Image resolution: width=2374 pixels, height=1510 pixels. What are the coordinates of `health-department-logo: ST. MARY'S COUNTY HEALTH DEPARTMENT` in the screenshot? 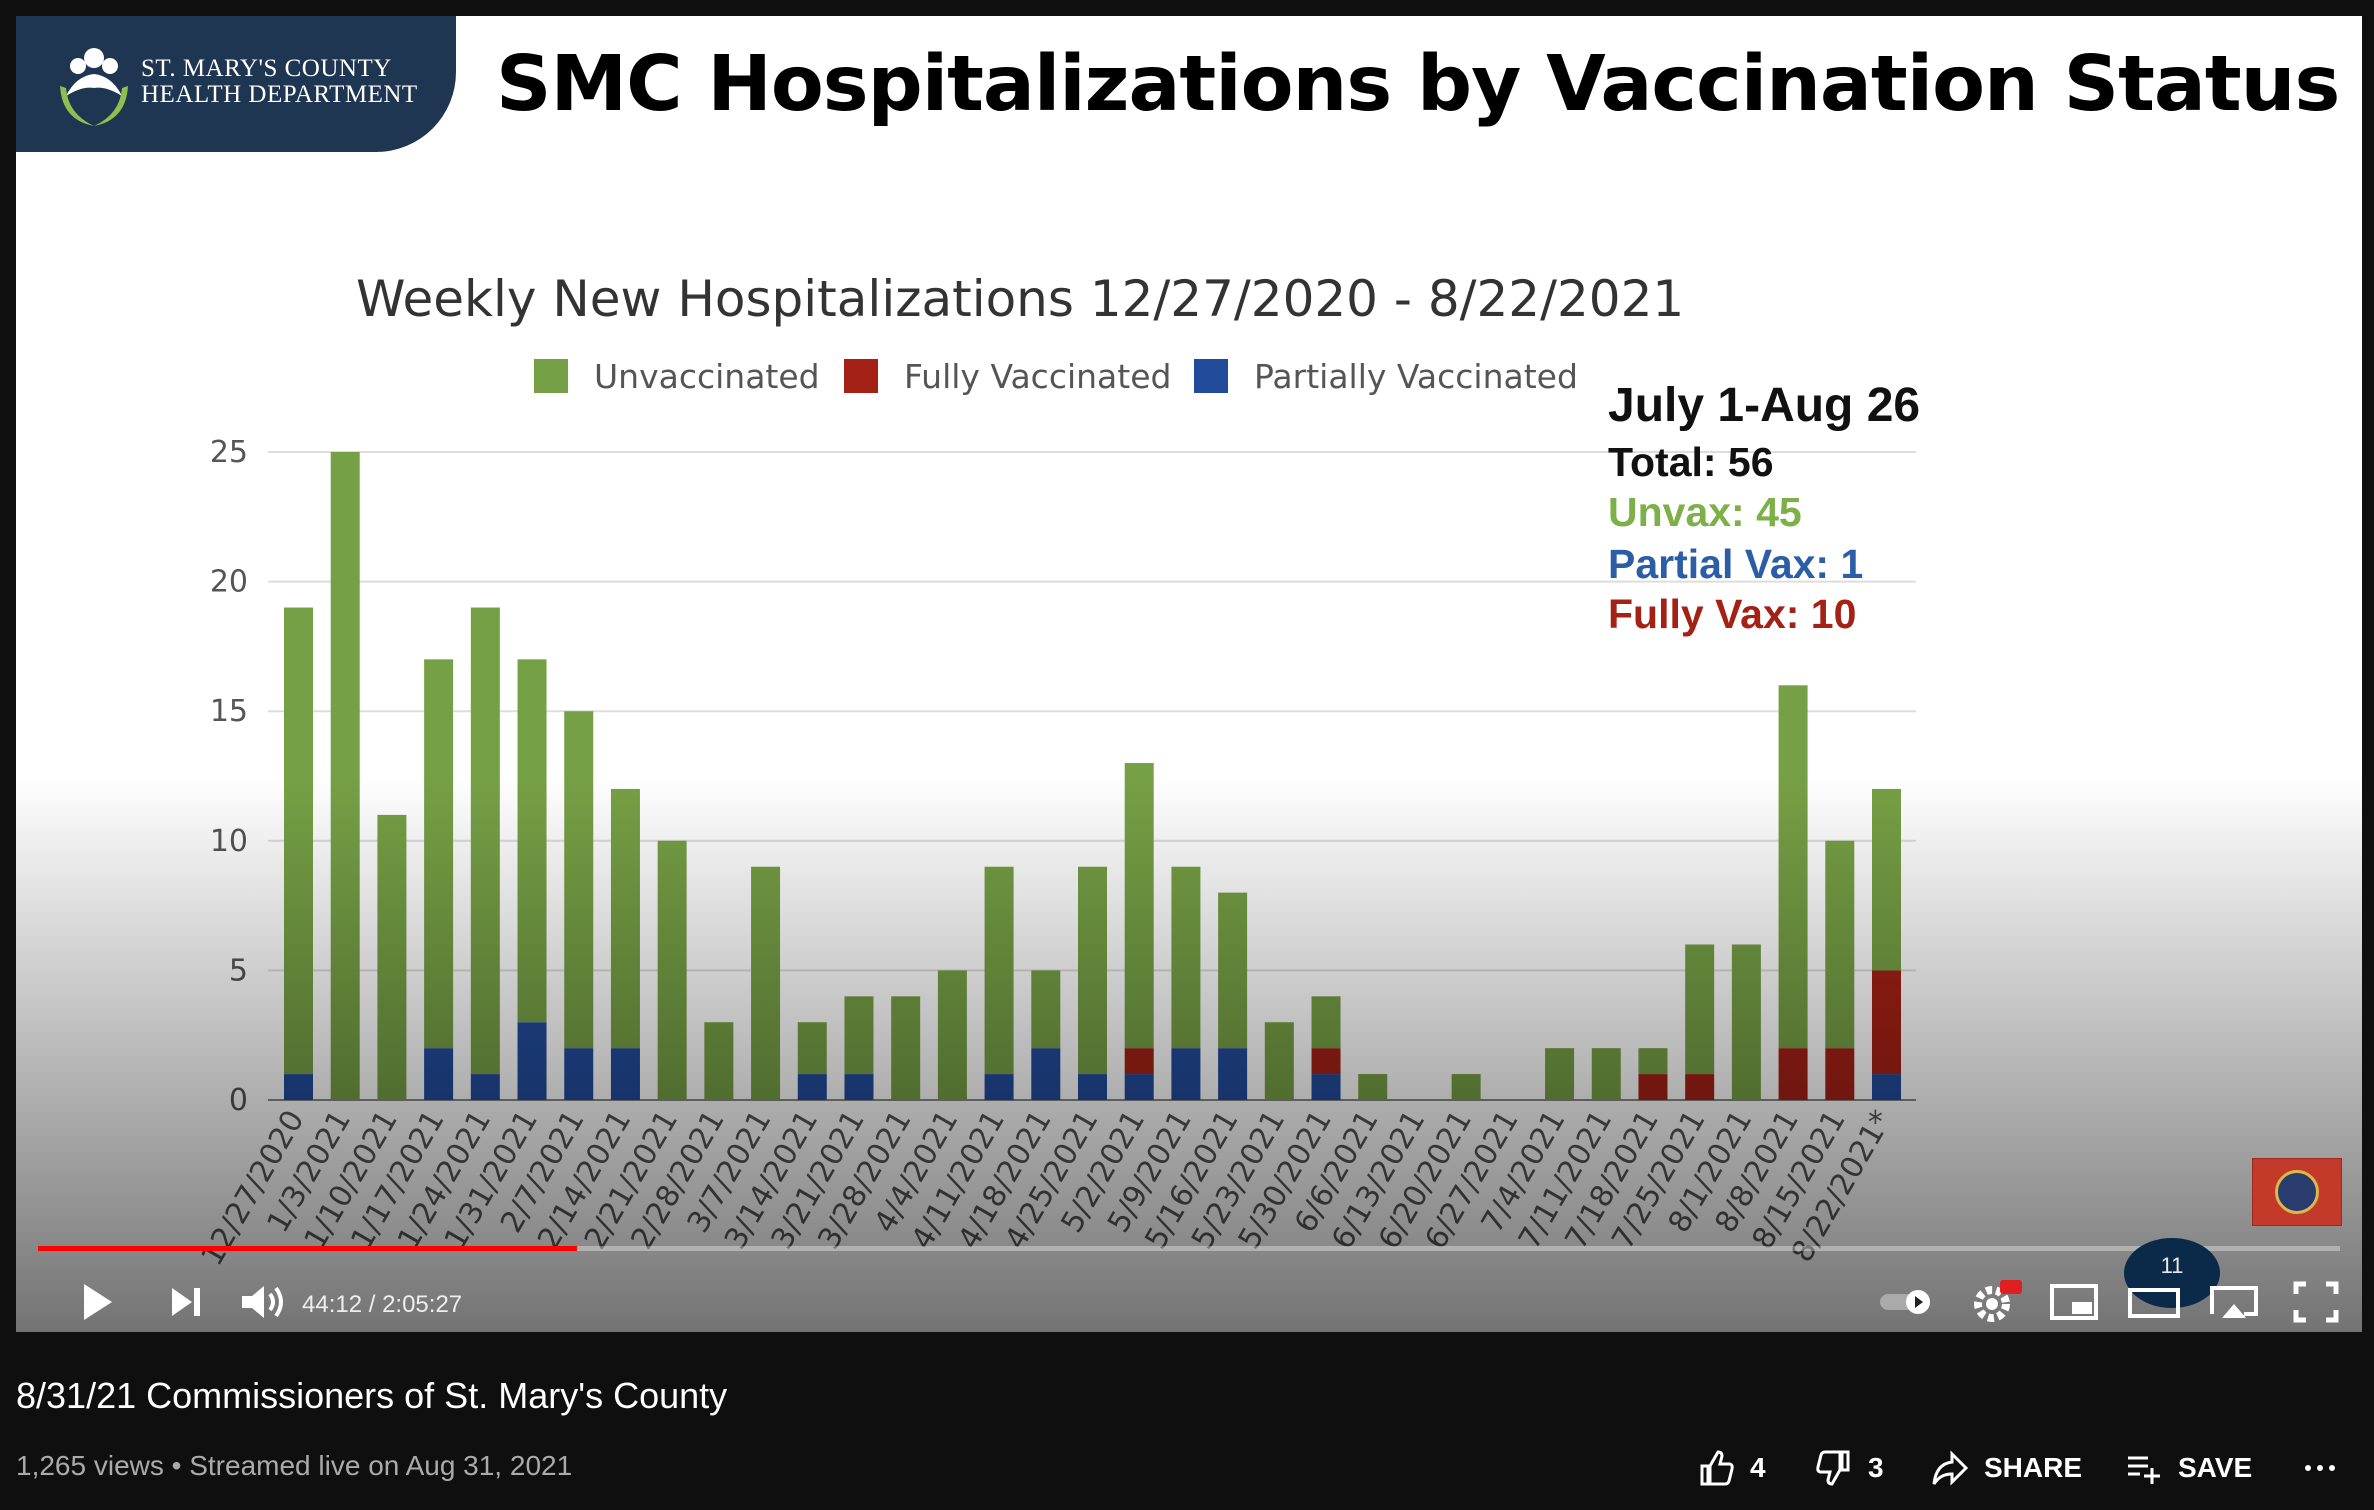 It's located at (236, 84).